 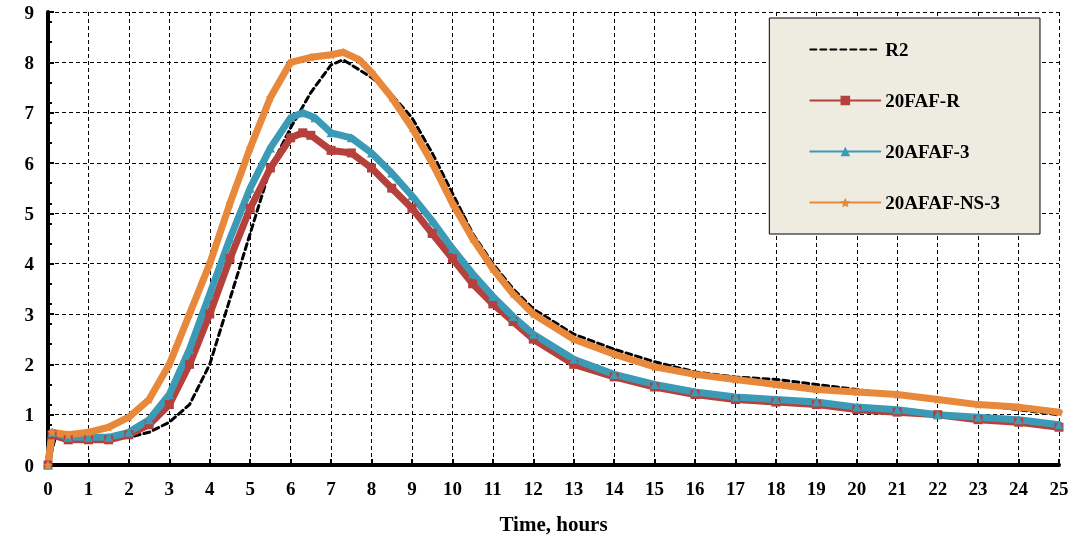 What do you see at coordinates (735, 488) in the screenshot?
I see `x-tick-label: 17` at bounding box center [735, 488].